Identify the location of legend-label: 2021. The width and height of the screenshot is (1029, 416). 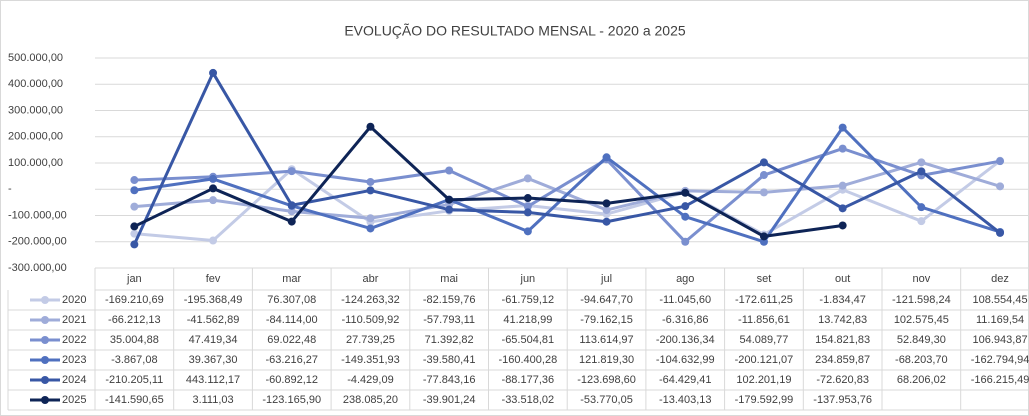
(74, 320).